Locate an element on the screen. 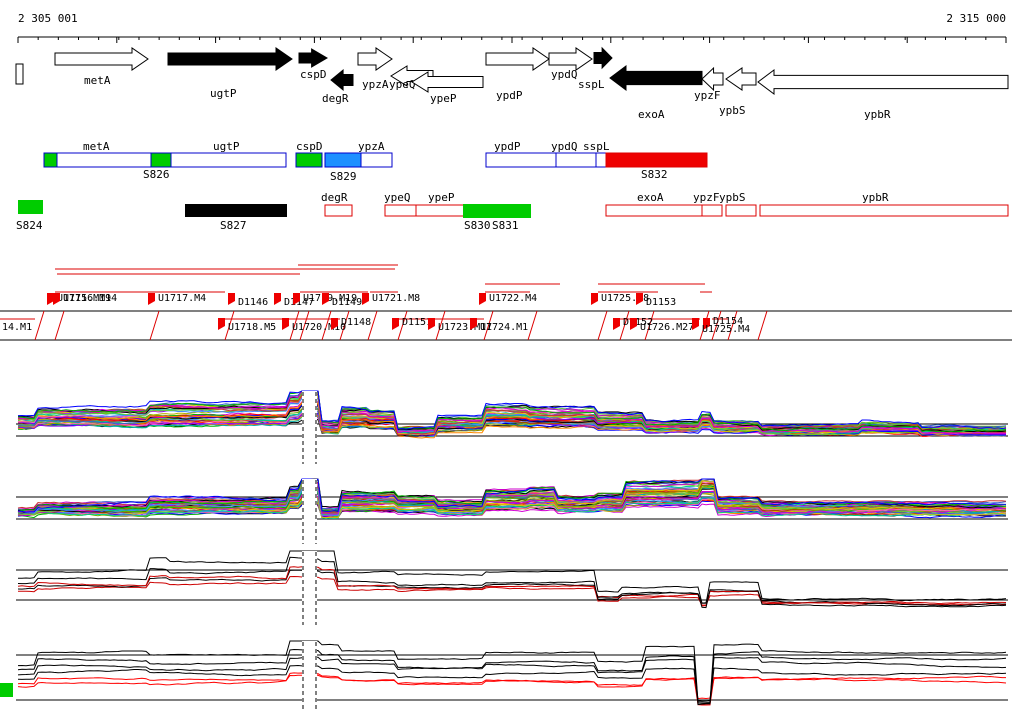  probe-U1716.M14-flag-icon is located at coordinates (56, 299).